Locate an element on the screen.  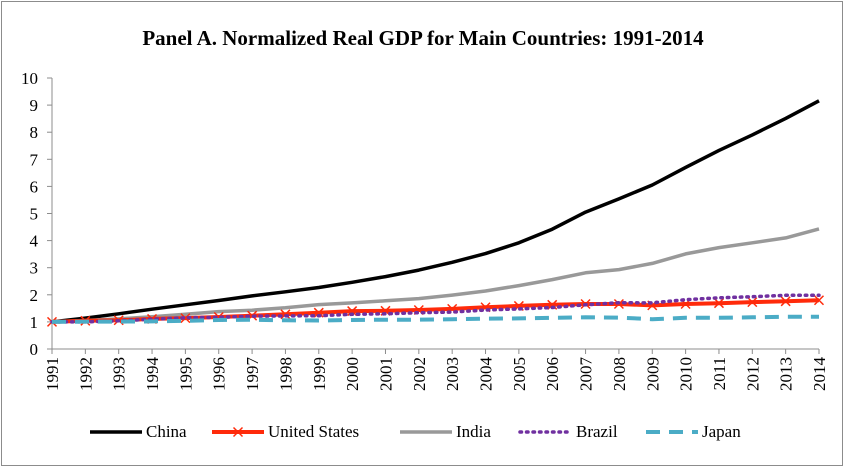
legend-item-china: China is located at coordinates (138, 431).